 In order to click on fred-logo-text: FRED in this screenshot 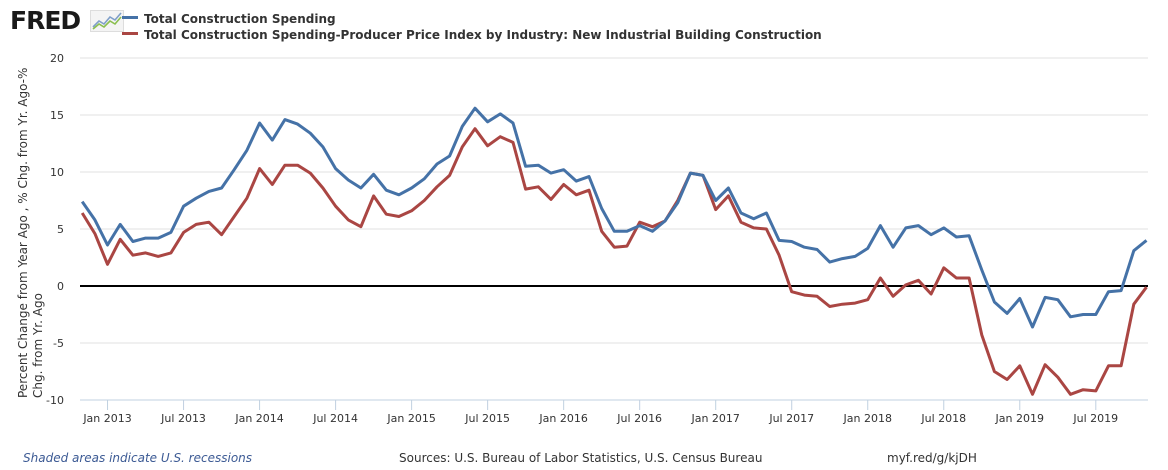, I will do `click(45, 20)`.